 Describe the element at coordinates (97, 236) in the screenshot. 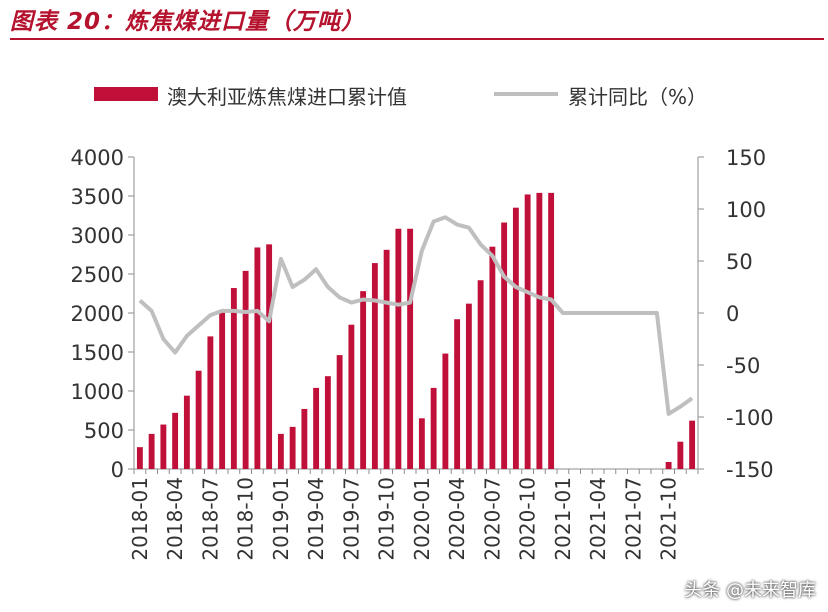

I see `y-left-tick-label: 3000` at that location.